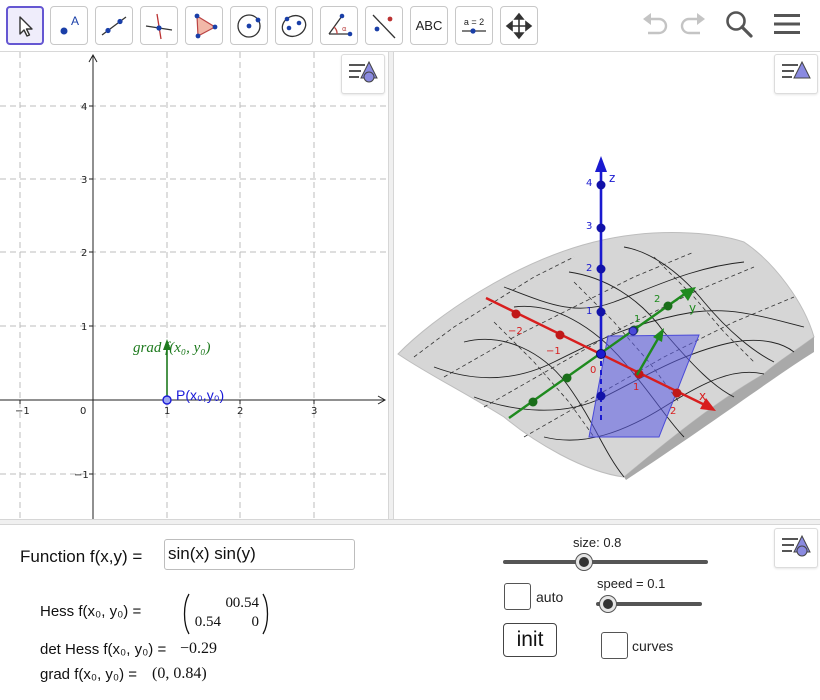 The image size is (820, 700). What do you see at coordinates (692, 308) in the screenshot?
I see `y-axis-label: y` at bounding box center [692, 308].